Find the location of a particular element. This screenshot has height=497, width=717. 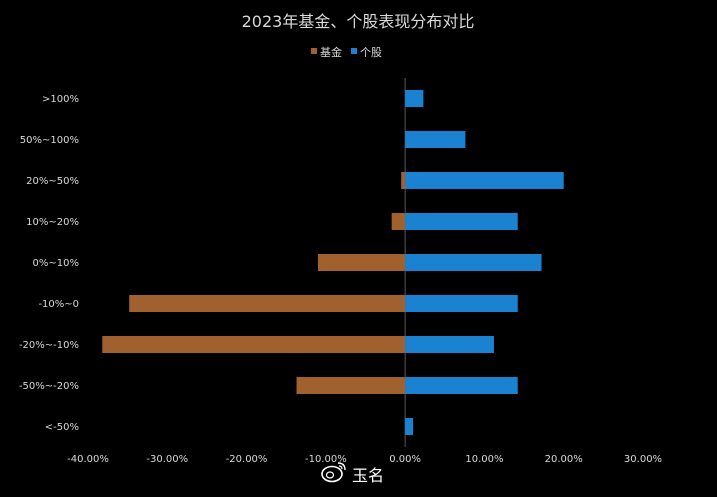

x-tick-label: -10.00% is located at coordinates (326, 459).